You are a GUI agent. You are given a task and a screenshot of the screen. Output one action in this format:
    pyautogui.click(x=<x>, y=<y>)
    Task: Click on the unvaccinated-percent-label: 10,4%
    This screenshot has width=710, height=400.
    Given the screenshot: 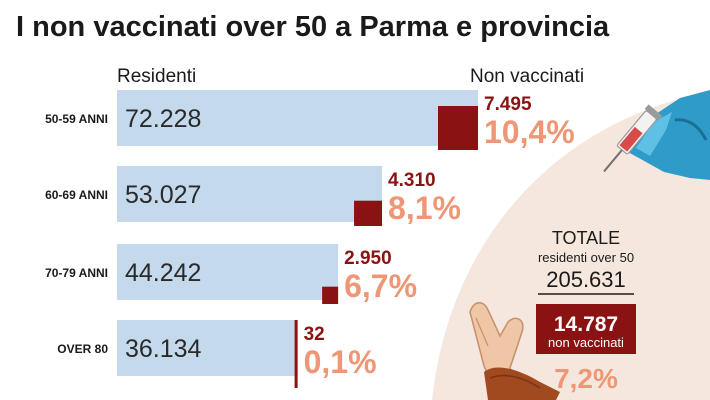 What is the action you would take?
    pyautogui.click(x=529, y=132)
    